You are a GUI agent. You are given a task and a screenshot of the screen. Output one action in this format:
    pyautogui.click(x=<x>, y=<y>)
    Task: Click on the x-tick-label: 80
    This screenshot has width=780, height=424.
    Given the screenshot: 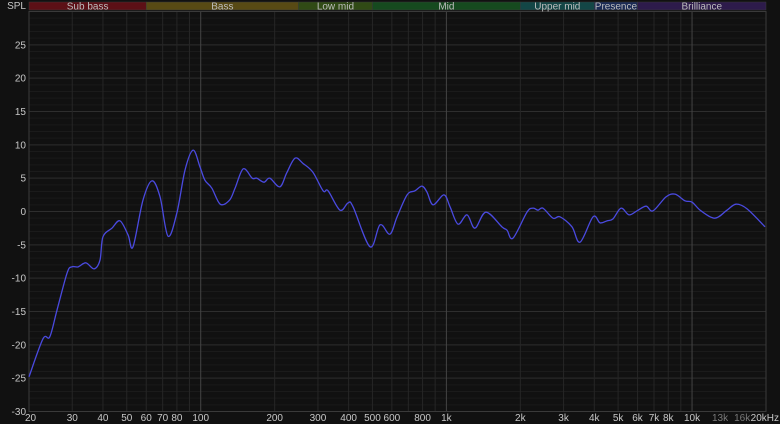 What is the action you would take?
    pyautogui.click(x=177, y=418)
    